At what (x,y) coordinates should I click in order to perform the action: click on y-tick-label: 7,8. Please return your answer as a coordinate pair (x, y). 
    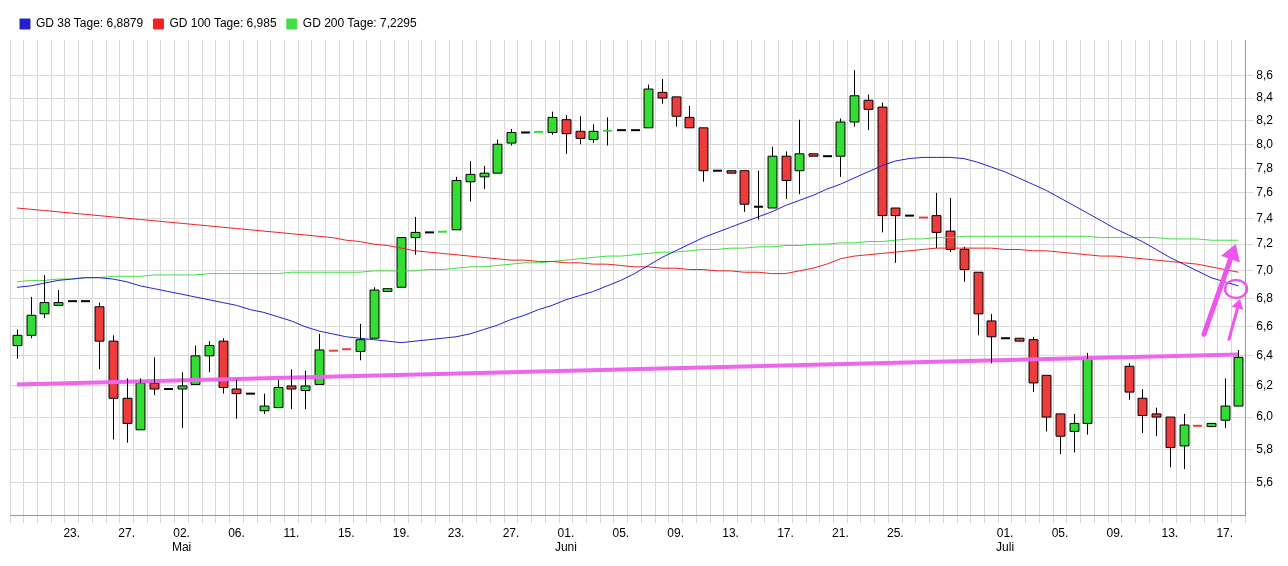
    Looking at the image, I should click on (1265, 167).